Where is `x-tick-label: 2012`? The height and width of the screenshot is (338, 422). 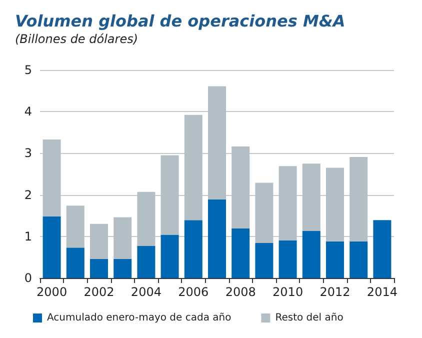 x-tick-label: 2012 is located at coordinates (335, 292).